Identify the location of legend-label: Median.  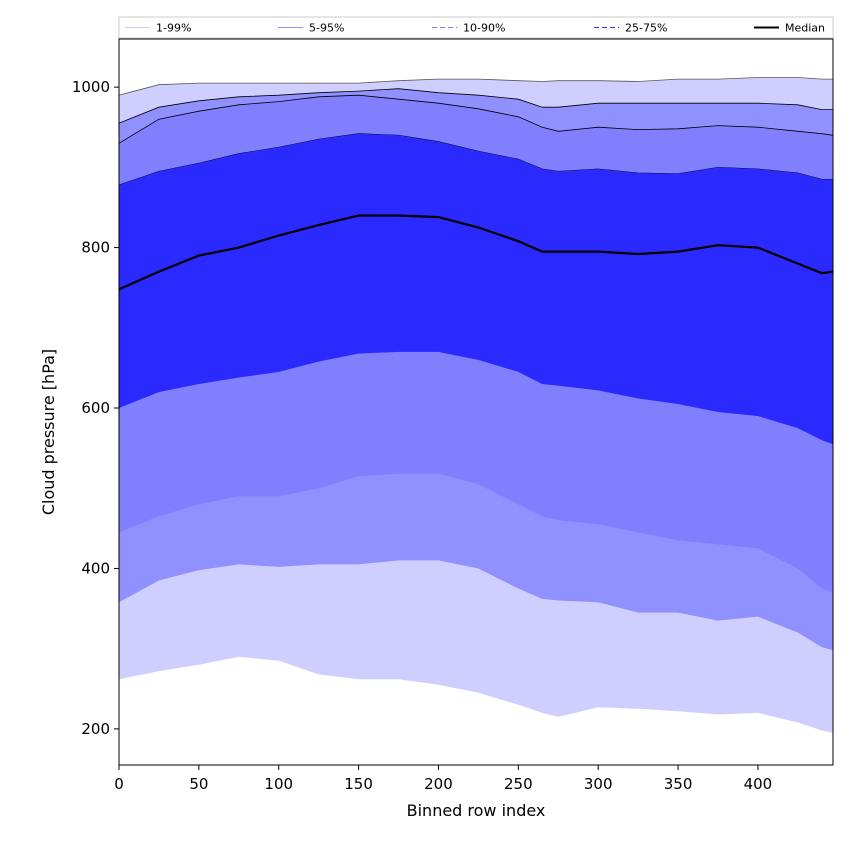
(805, 28).